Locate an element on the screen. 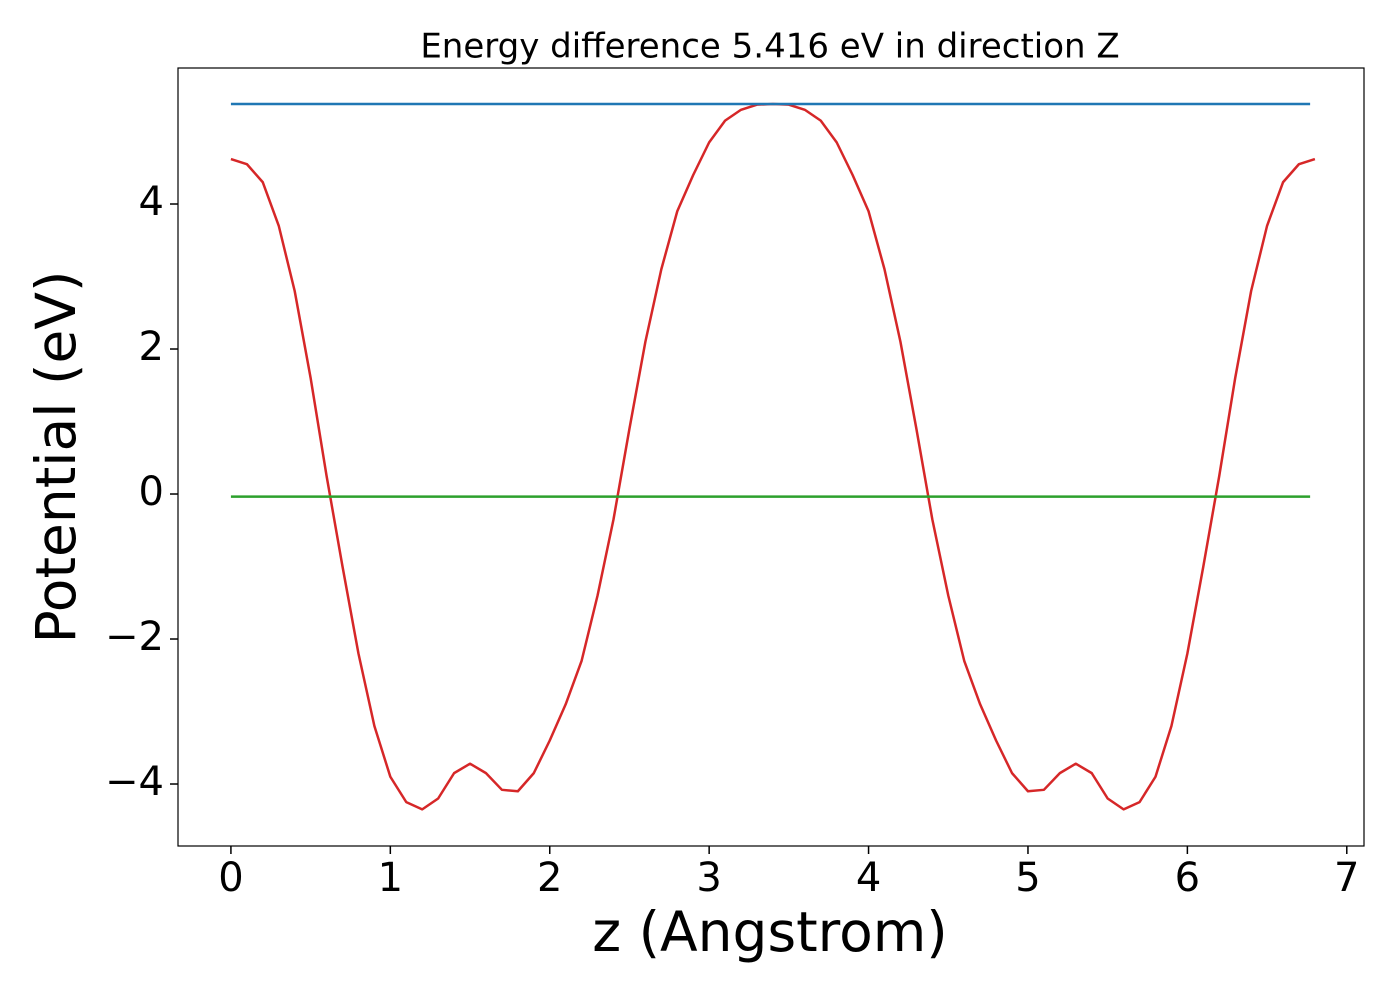 This screenshot has width=1400, height=1000. y-tick-label: −4 is located at coordinates (134, 782).